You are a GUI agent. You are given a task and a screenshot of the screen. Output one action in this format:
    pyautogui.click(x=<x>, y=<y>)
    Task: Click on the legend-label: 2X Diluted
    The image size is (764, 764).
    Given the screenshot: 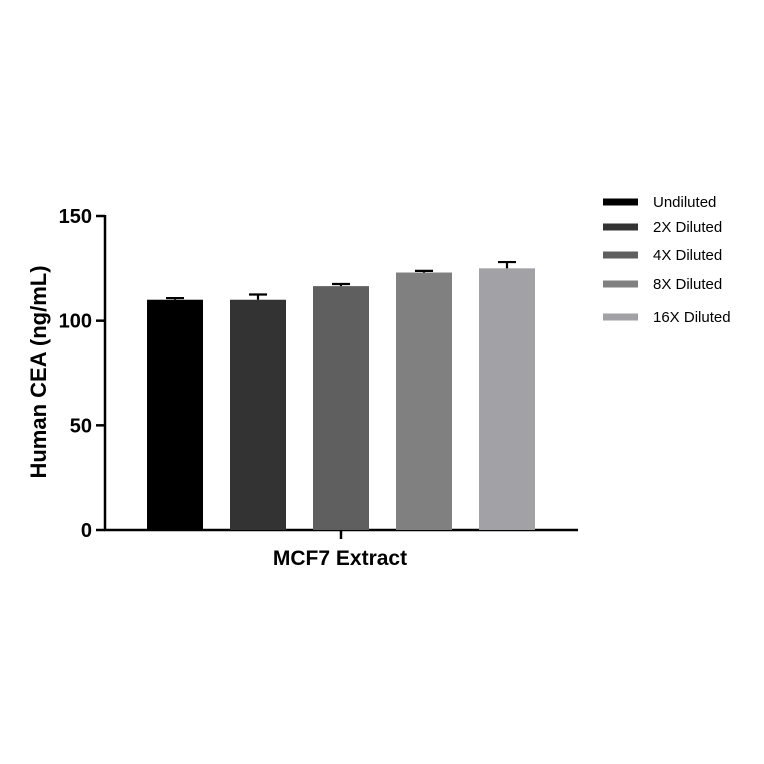 What is the action you would take?
    pyautogui.click(x=687, y=227)
    